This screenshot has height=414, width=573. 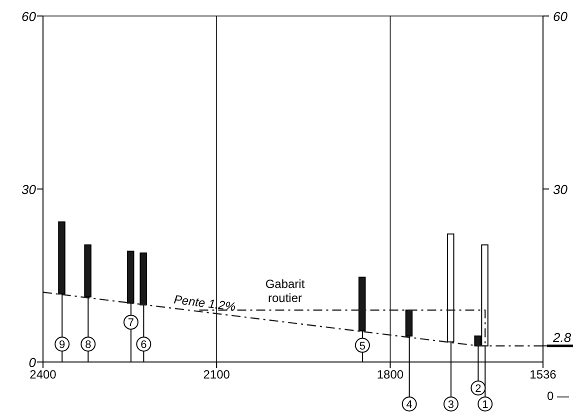 What do you see at coordinates (478, 370) in the screenshot?
I see `circled-label: 2` at bounding box center [478, 370].